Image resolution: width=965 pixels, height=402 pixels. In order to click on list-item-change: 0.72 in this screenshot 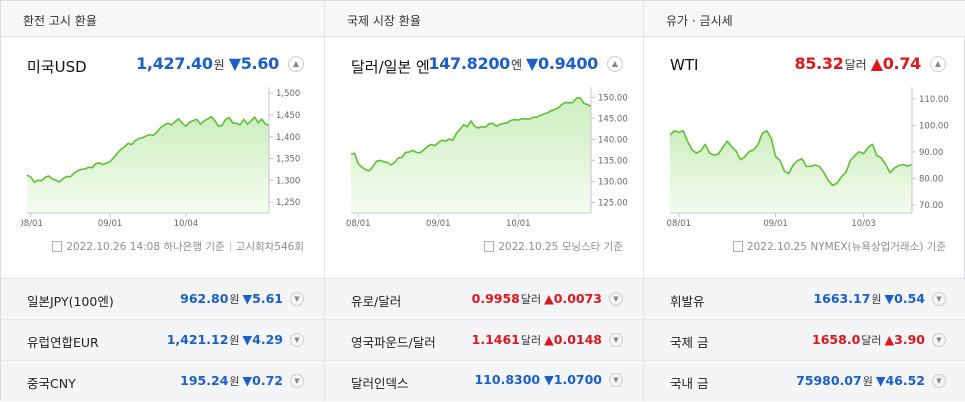, I will do `click(267, 380)`.